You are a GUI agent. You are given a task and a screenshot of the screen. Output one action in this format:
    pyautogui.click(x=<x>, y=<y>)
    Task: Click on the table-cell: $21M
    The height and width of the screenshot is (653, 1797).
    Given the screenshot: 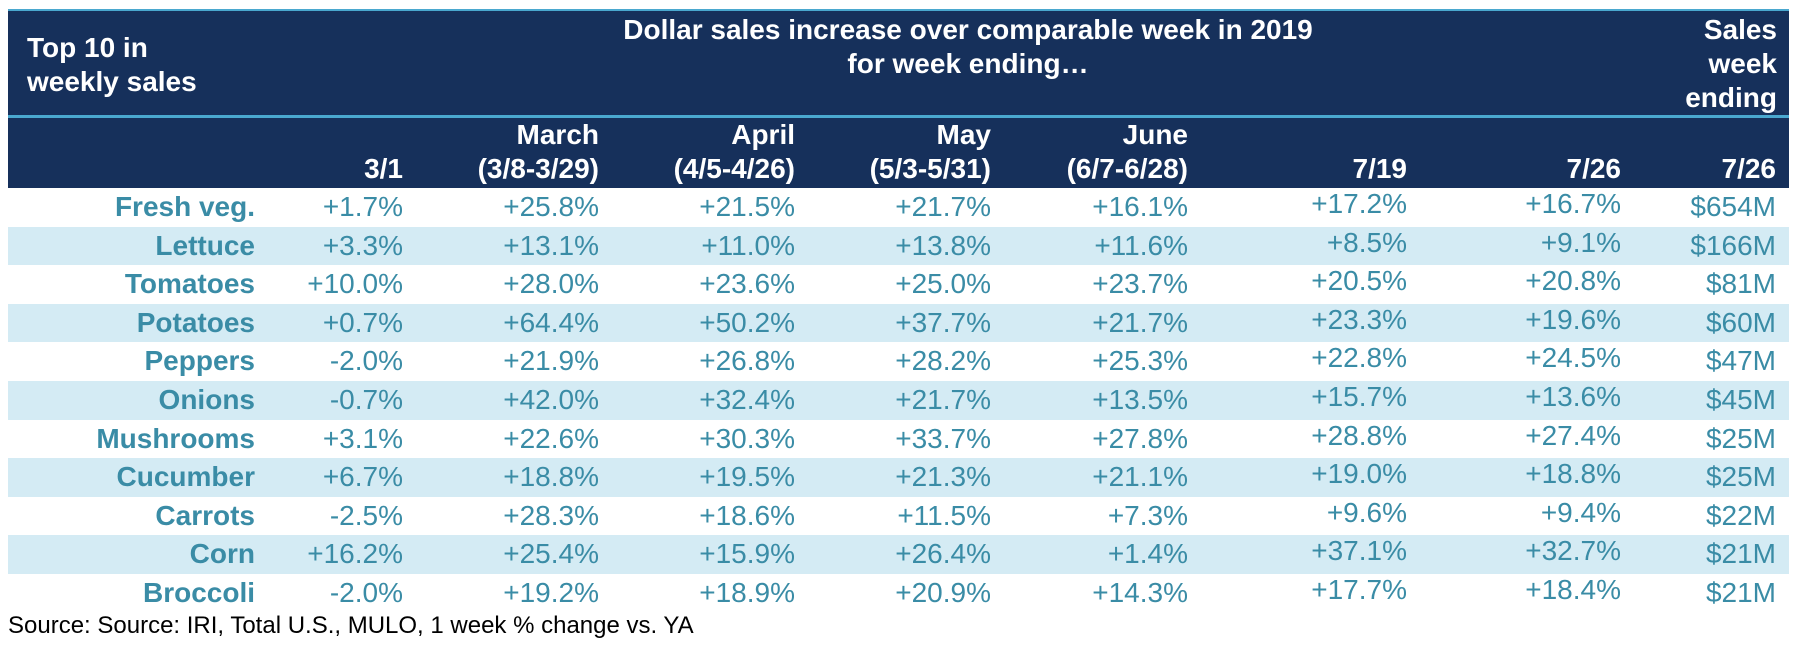 What is the action you would take?
    pyautogui.click(x=1740, y=592)
    